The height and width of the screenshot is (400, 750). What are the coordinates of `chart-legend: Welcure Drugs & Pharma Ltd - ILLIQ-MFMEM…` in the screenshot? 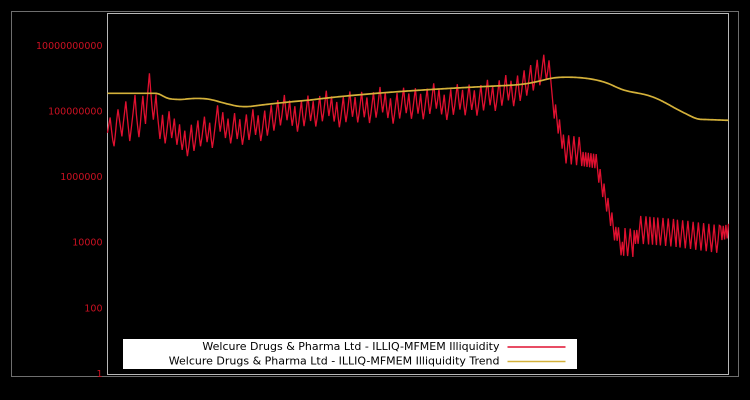 It's located at (350, 354).